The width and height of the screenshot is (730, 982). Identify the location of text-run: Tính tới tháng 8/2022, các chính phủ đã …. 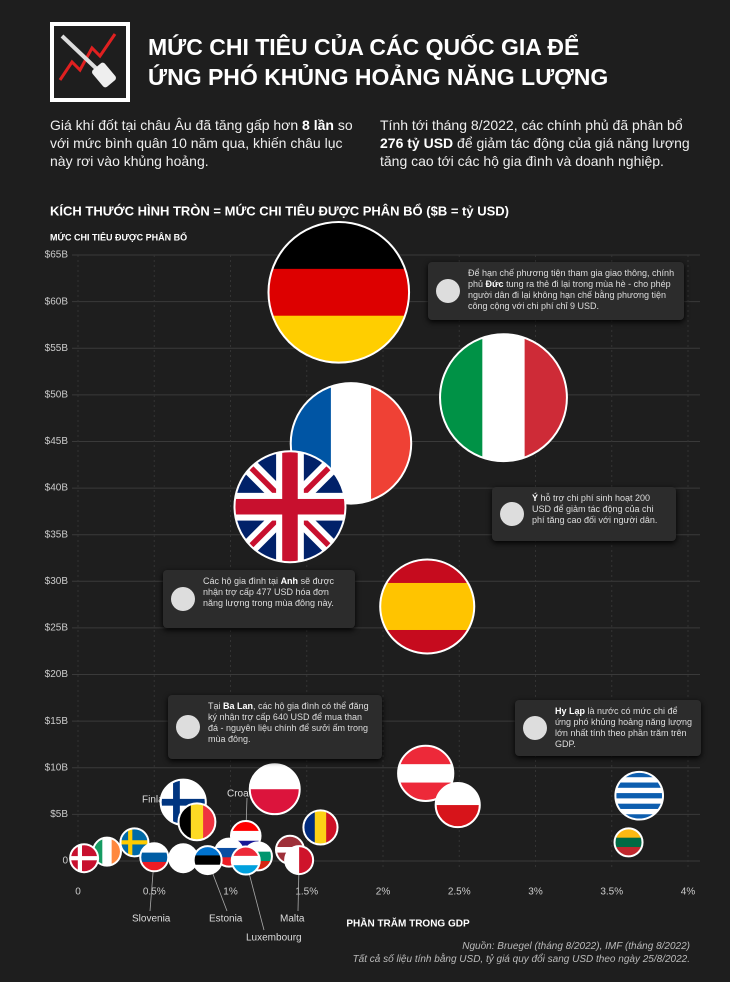
(531, 125).